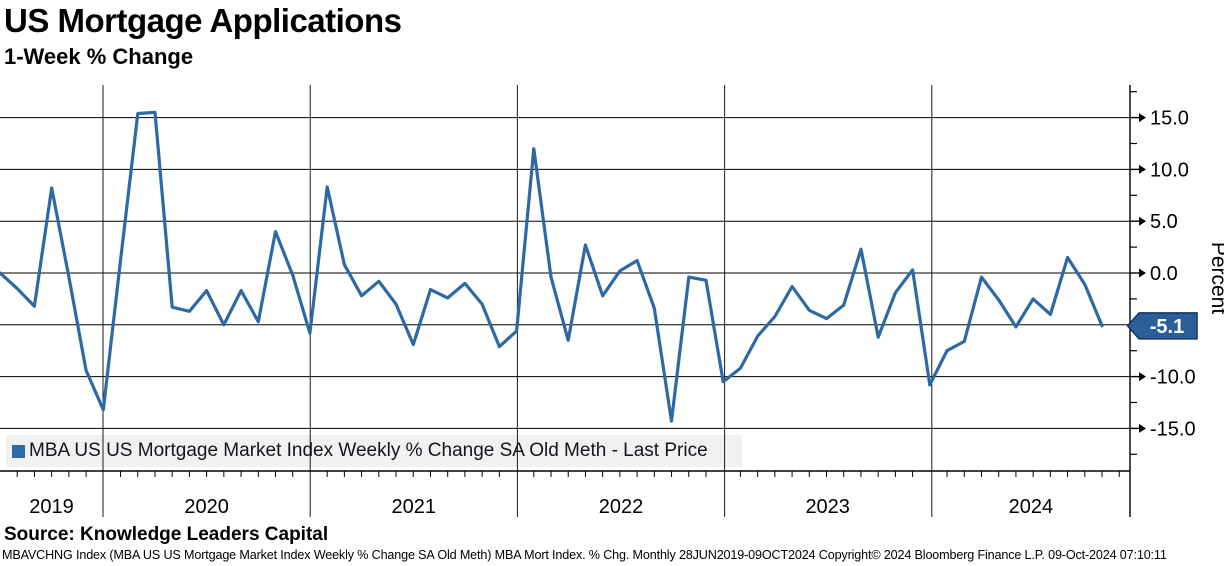 The height and width of the screenshot is (566, 1224). Describe the element at coordinates (568, 474) in the screenshot. I see `x-minor-ticks` at that location.